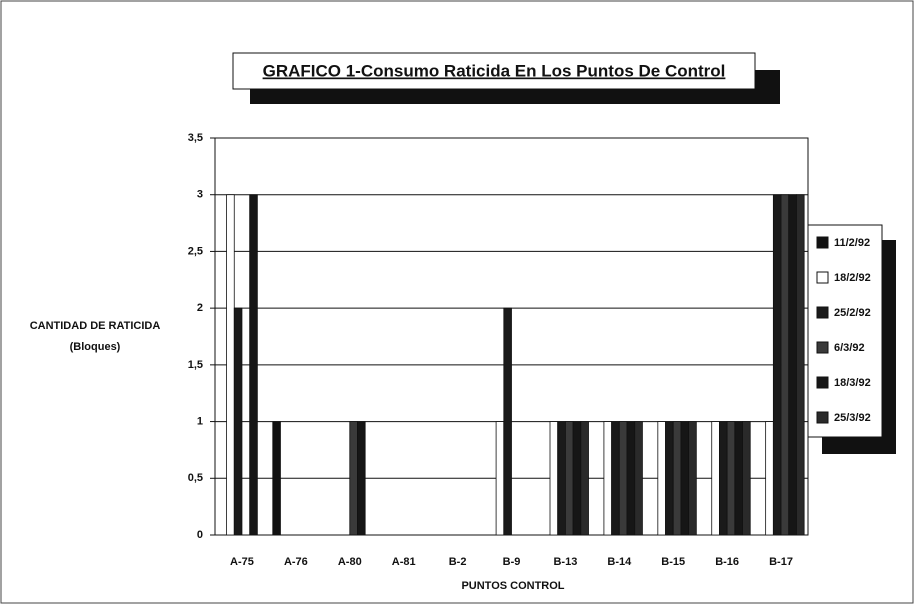  What do you see at coordinates (95, 347) in the screenshot?
I see `y-axis-label-sub: (Bloques)` at bounding box center [95, 347].